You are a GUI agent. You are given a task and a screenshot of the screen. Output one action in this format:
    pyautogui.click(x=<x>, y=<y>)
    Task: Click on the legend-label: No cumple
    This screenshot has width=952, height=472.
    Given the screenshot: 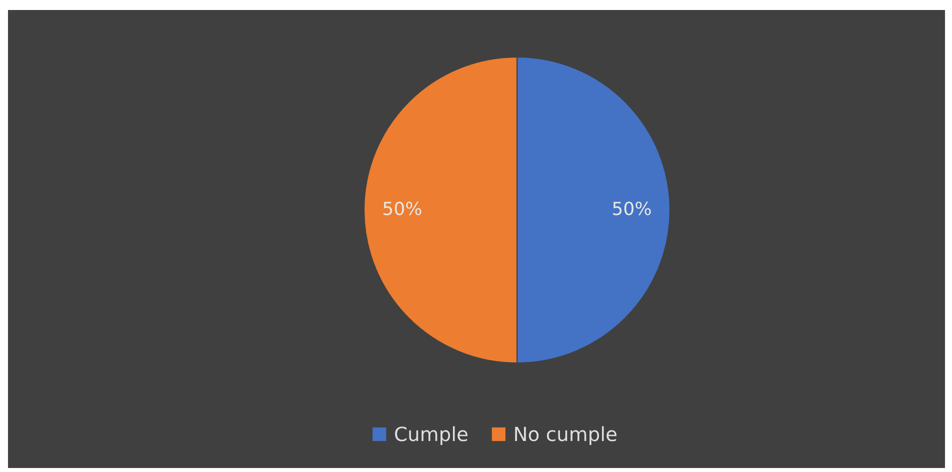 What is the action you would take?
    pyautogui.click(x=565, y=436)
    